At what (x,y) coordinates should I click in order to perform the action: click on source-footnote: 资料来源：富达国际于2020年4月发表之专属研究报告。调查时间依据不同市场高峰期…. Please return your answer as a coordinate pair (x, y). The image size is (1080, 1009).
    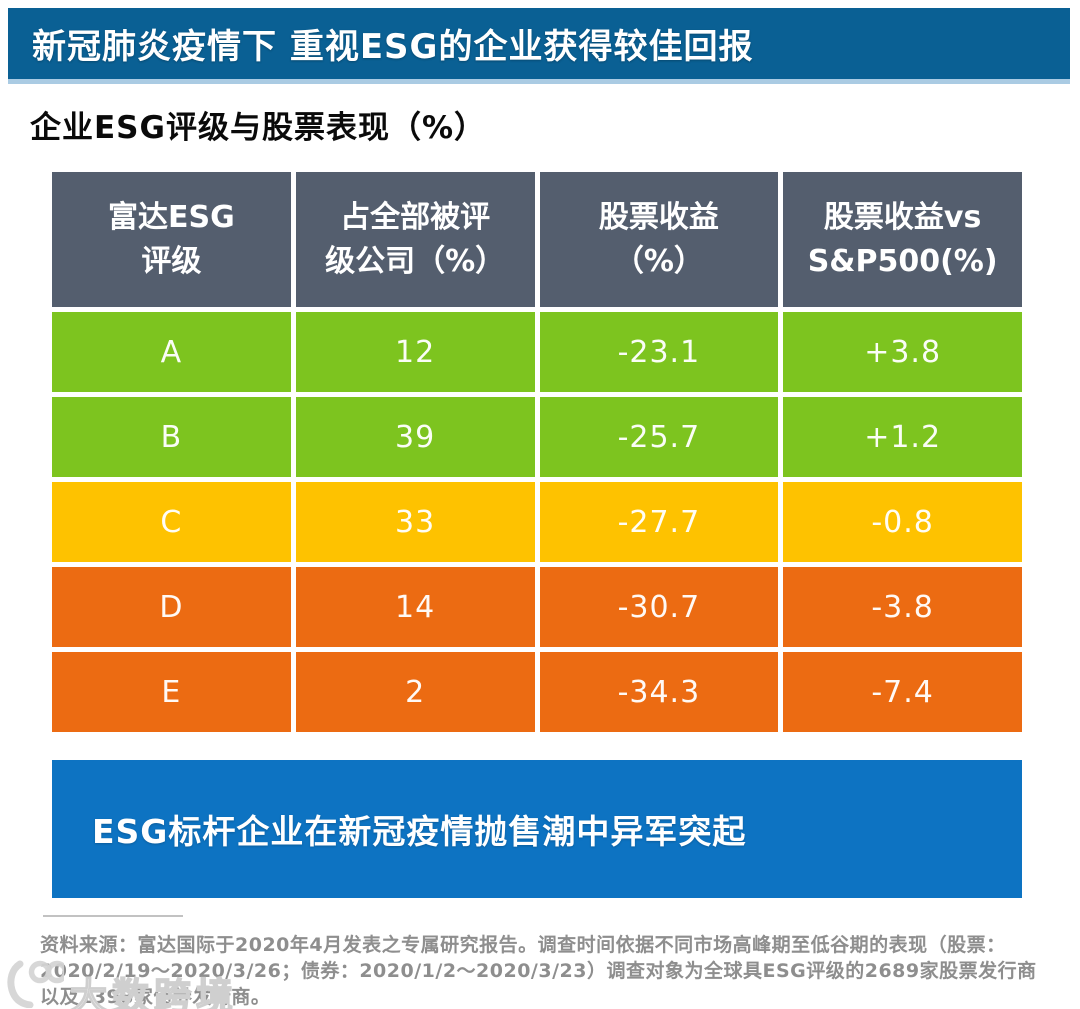
    Looking at the image, I should click on (538, 971).